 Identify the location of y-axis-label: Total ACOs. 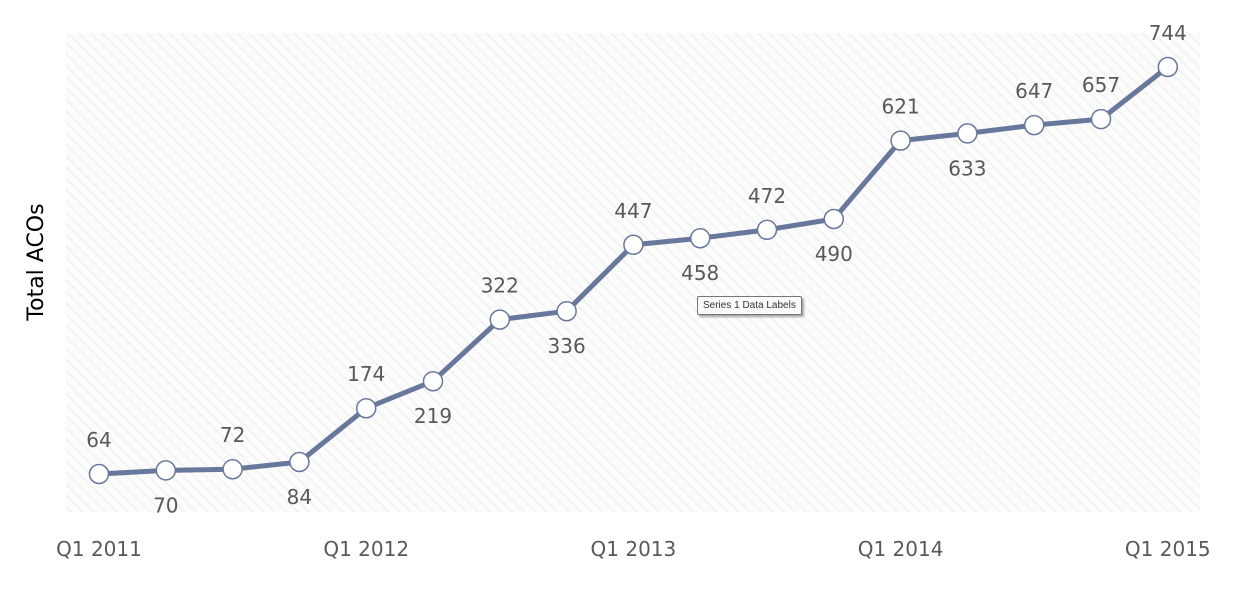
(36, 262).